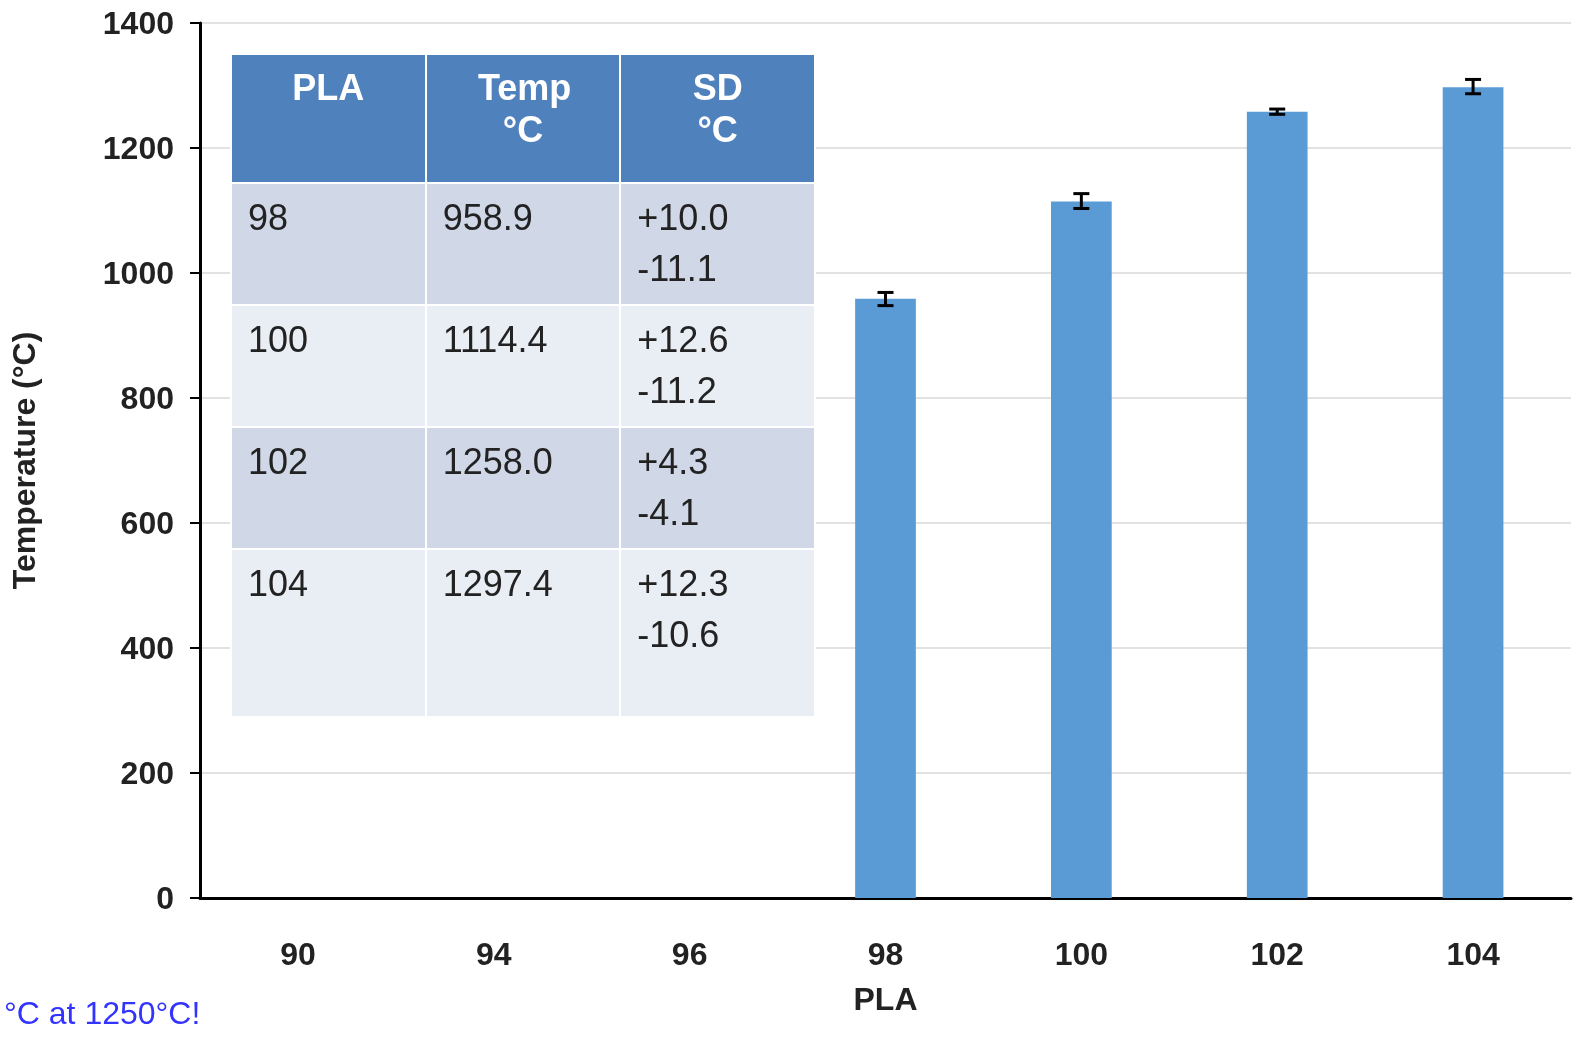 The width and height of the screenshot is (1579, 1042). What do you see at coordinates (278, 461) in the screenshot?
I see `annotation: 102` at bounding box center [278, 461].